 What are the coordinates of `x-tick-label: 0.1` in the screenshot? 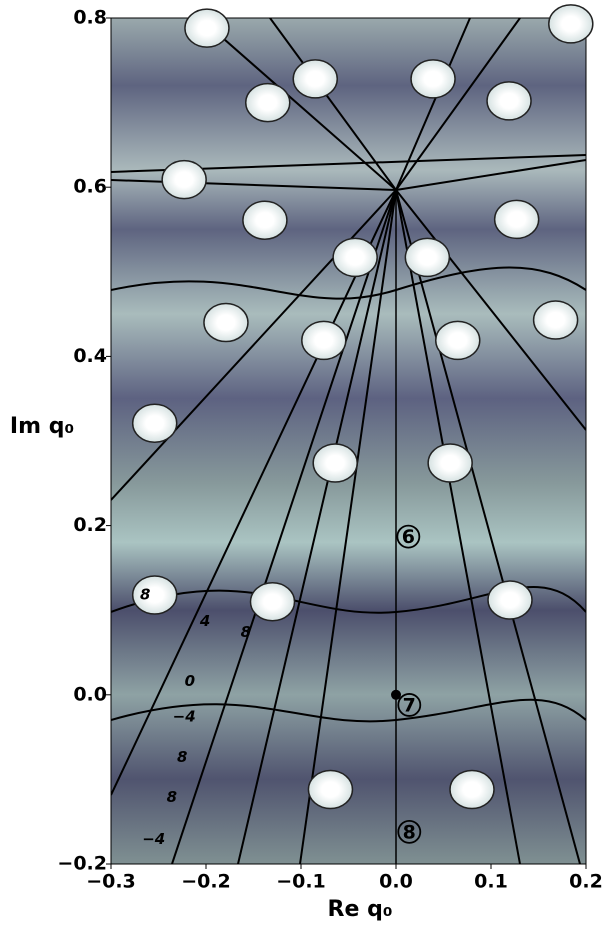 It's located at (491, 882).